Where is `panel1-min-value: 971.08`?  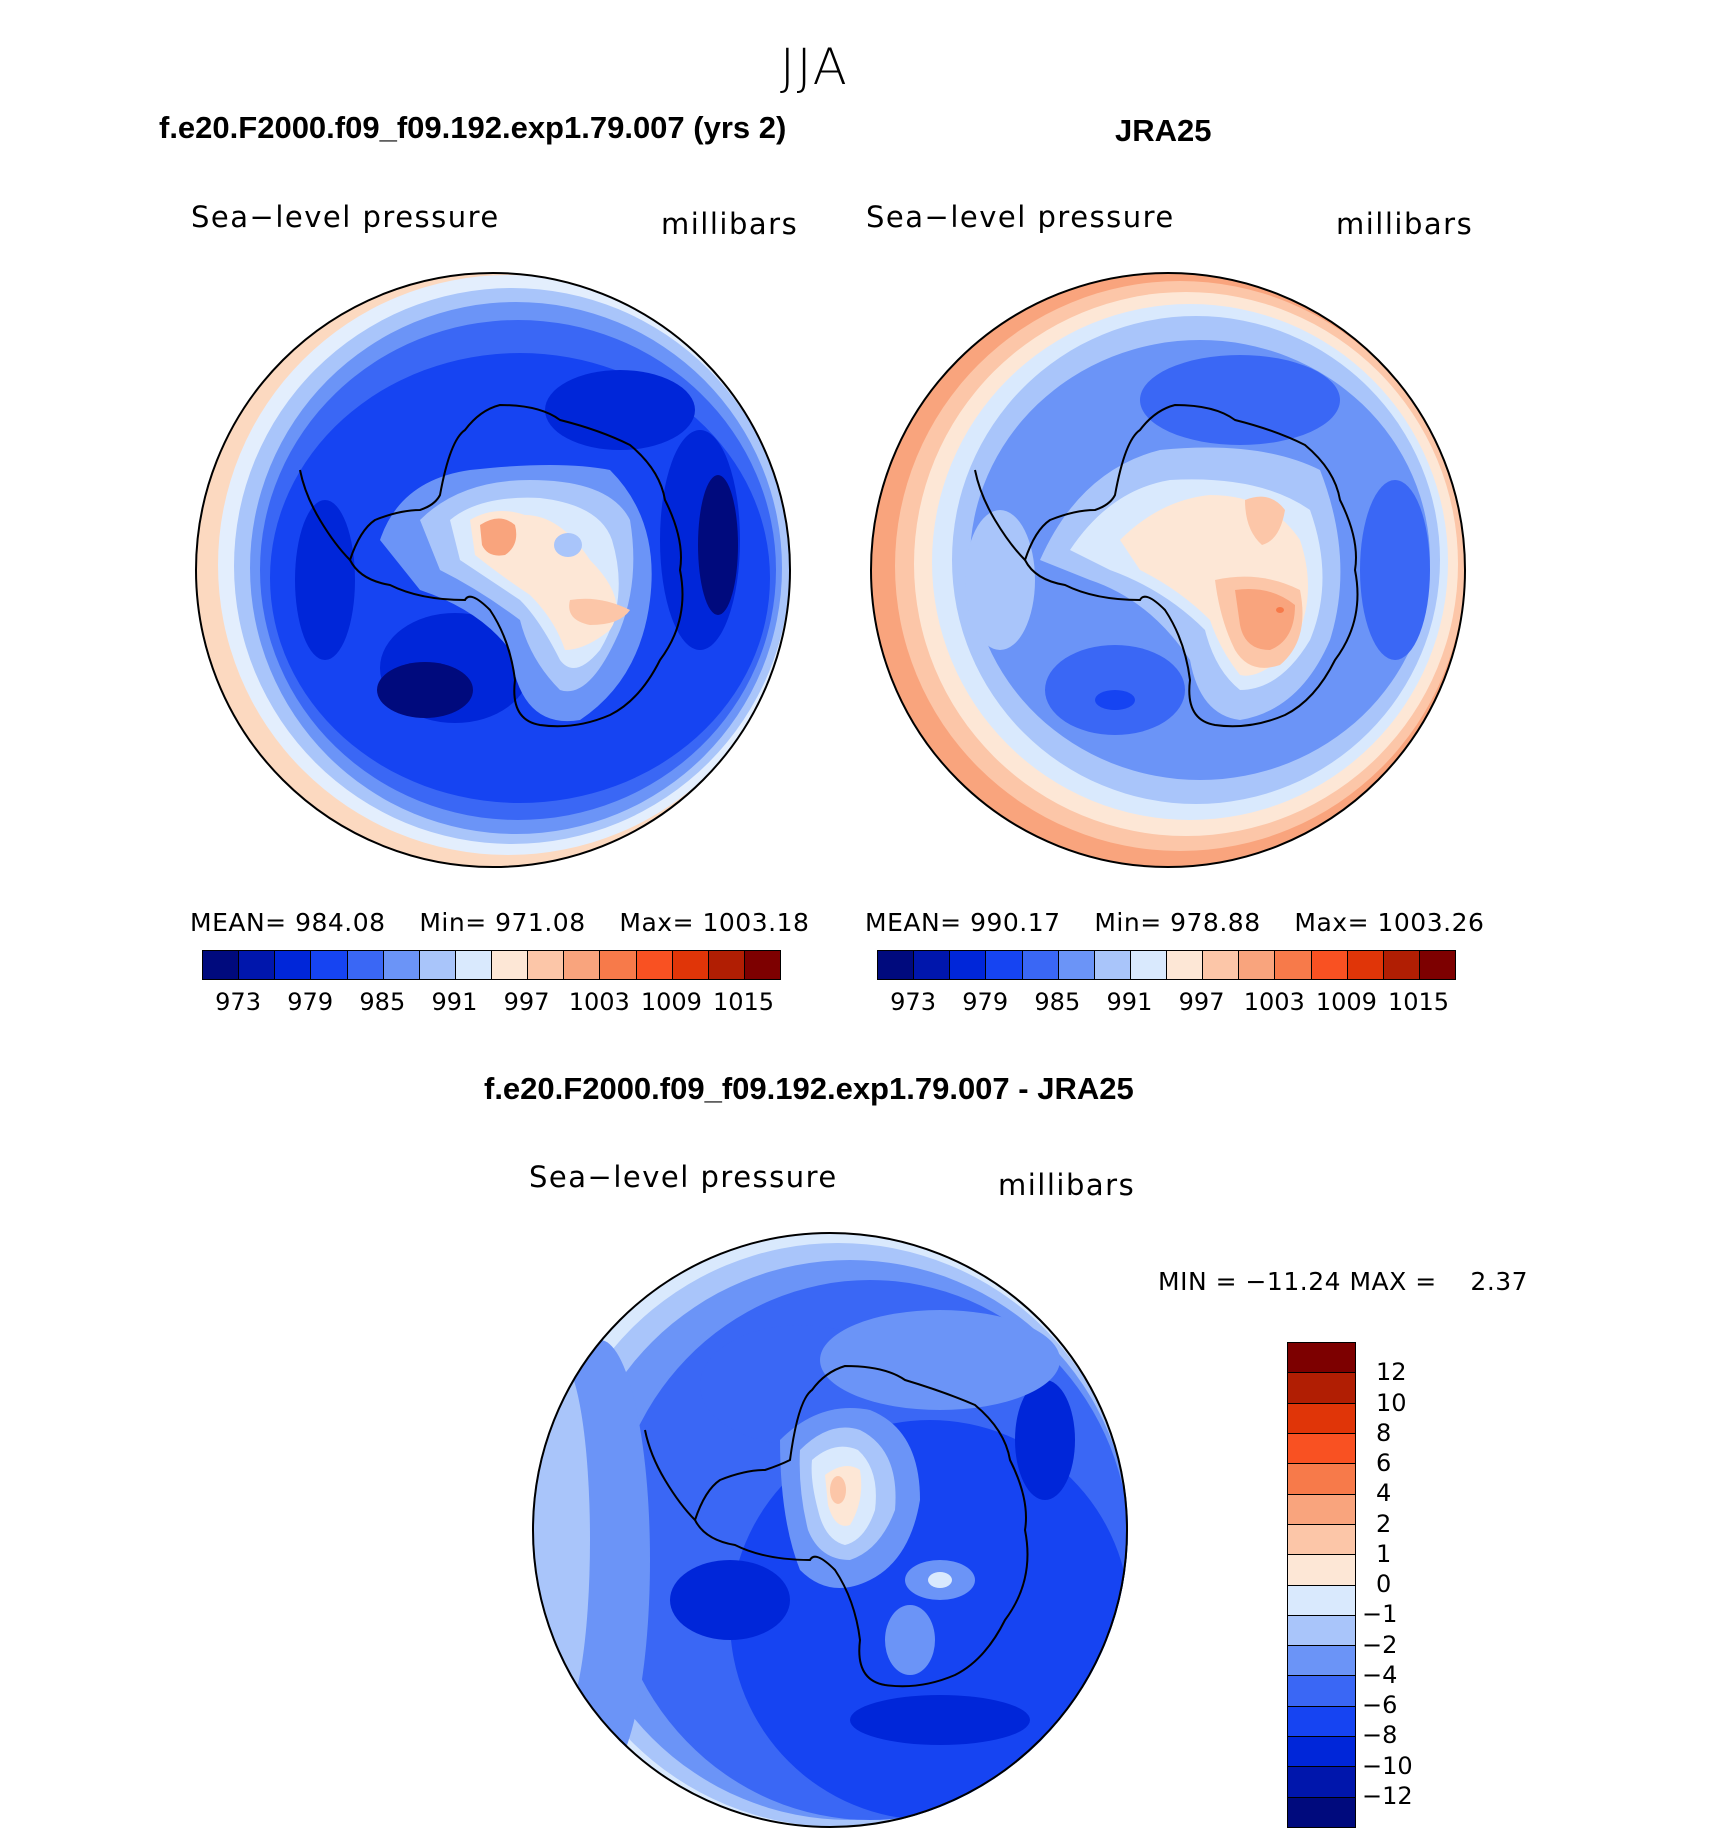
panel1-min-value: 971.08 is located at coordinates (540, 922).